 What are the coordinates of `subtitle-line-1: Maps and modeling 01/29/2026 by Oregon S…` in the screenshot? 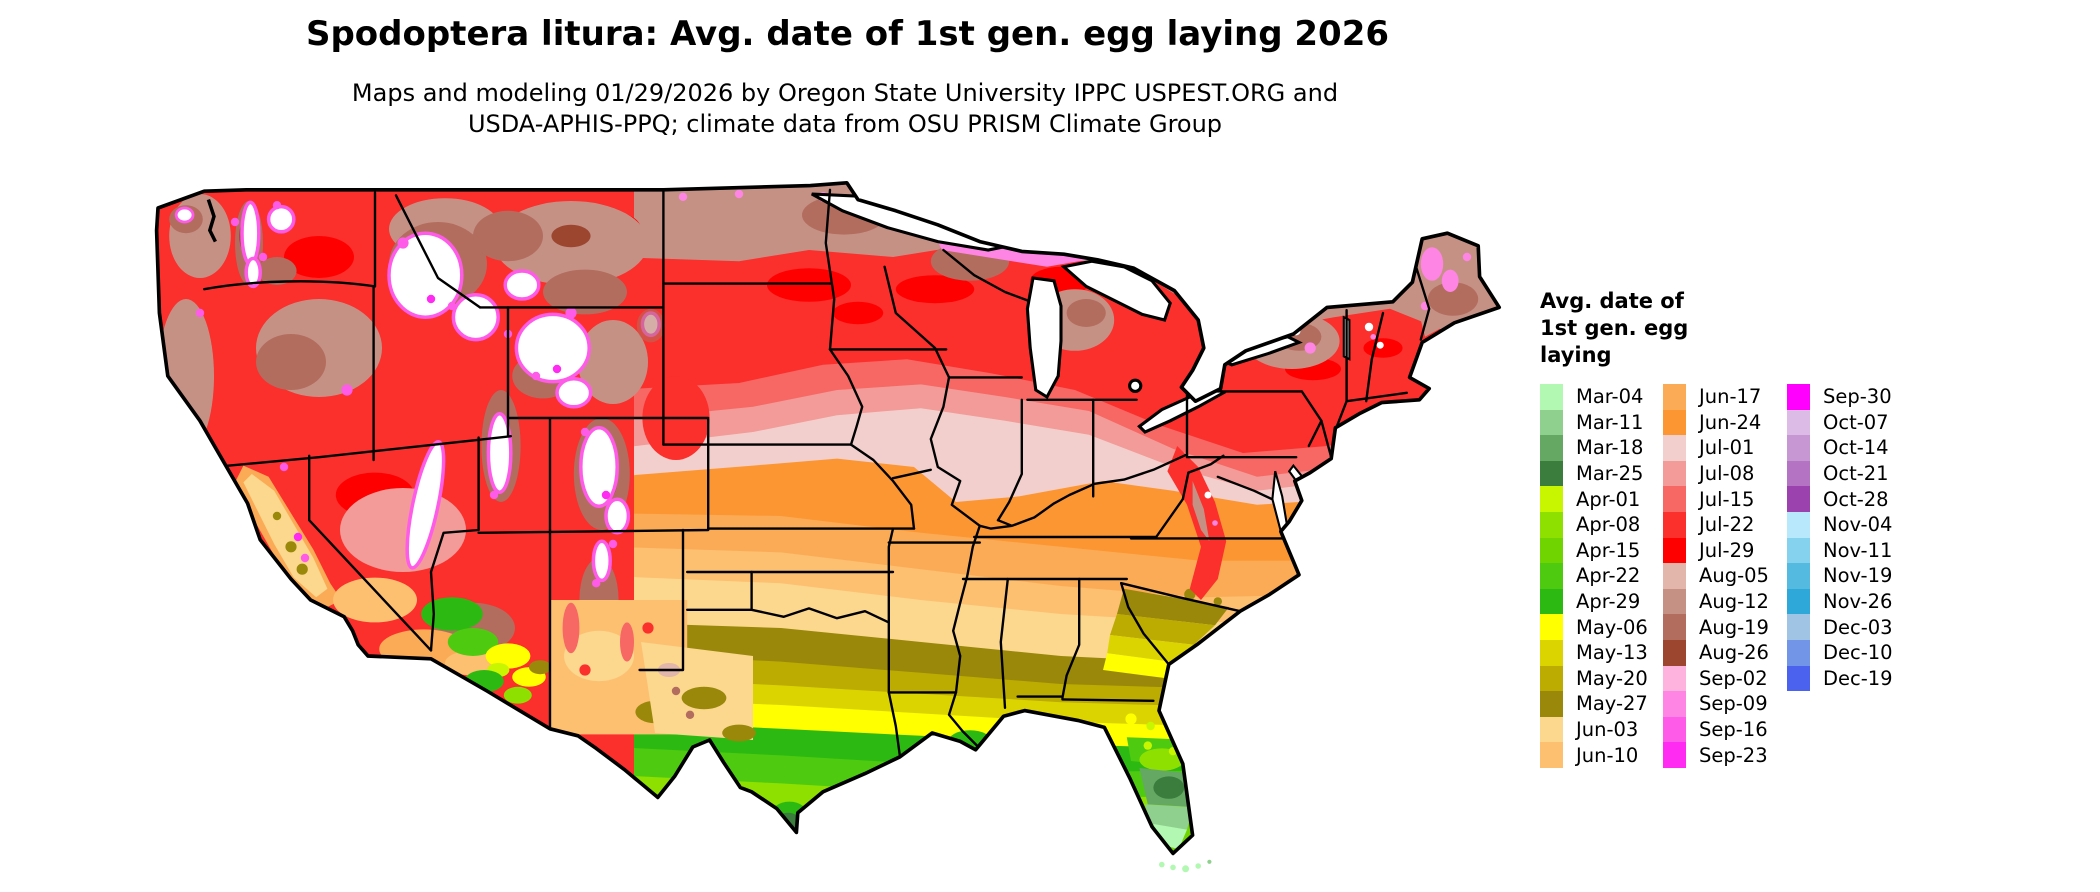 It's located at (845, 93).